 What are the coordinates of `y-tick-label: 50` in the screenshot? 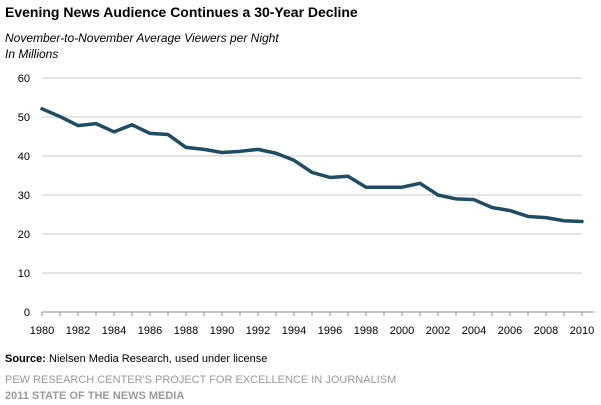 It's located at (24, 118).